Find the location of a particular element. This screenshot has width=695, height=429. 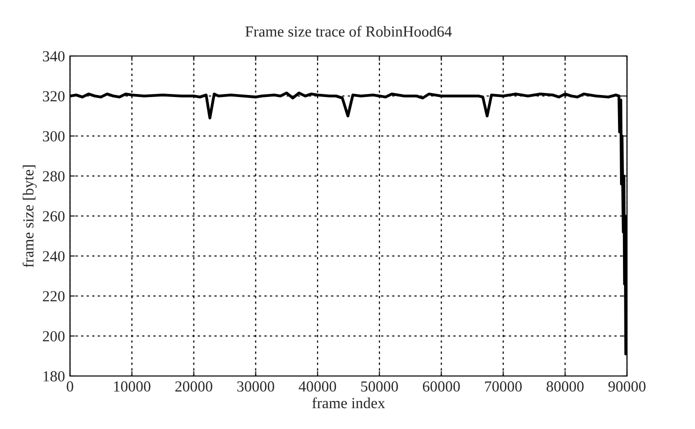

y-tick-label: 200 is located at coordinates (53, 336).